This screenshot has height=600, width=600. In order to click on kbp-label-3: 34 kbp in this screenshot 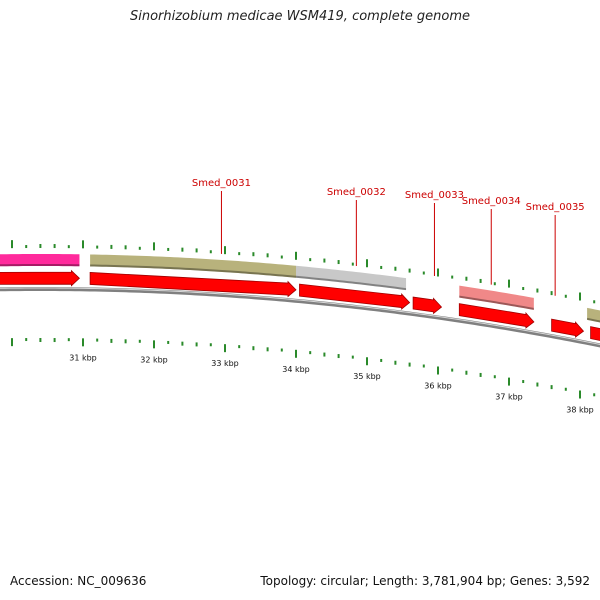, I will do `click(296, 369)`.